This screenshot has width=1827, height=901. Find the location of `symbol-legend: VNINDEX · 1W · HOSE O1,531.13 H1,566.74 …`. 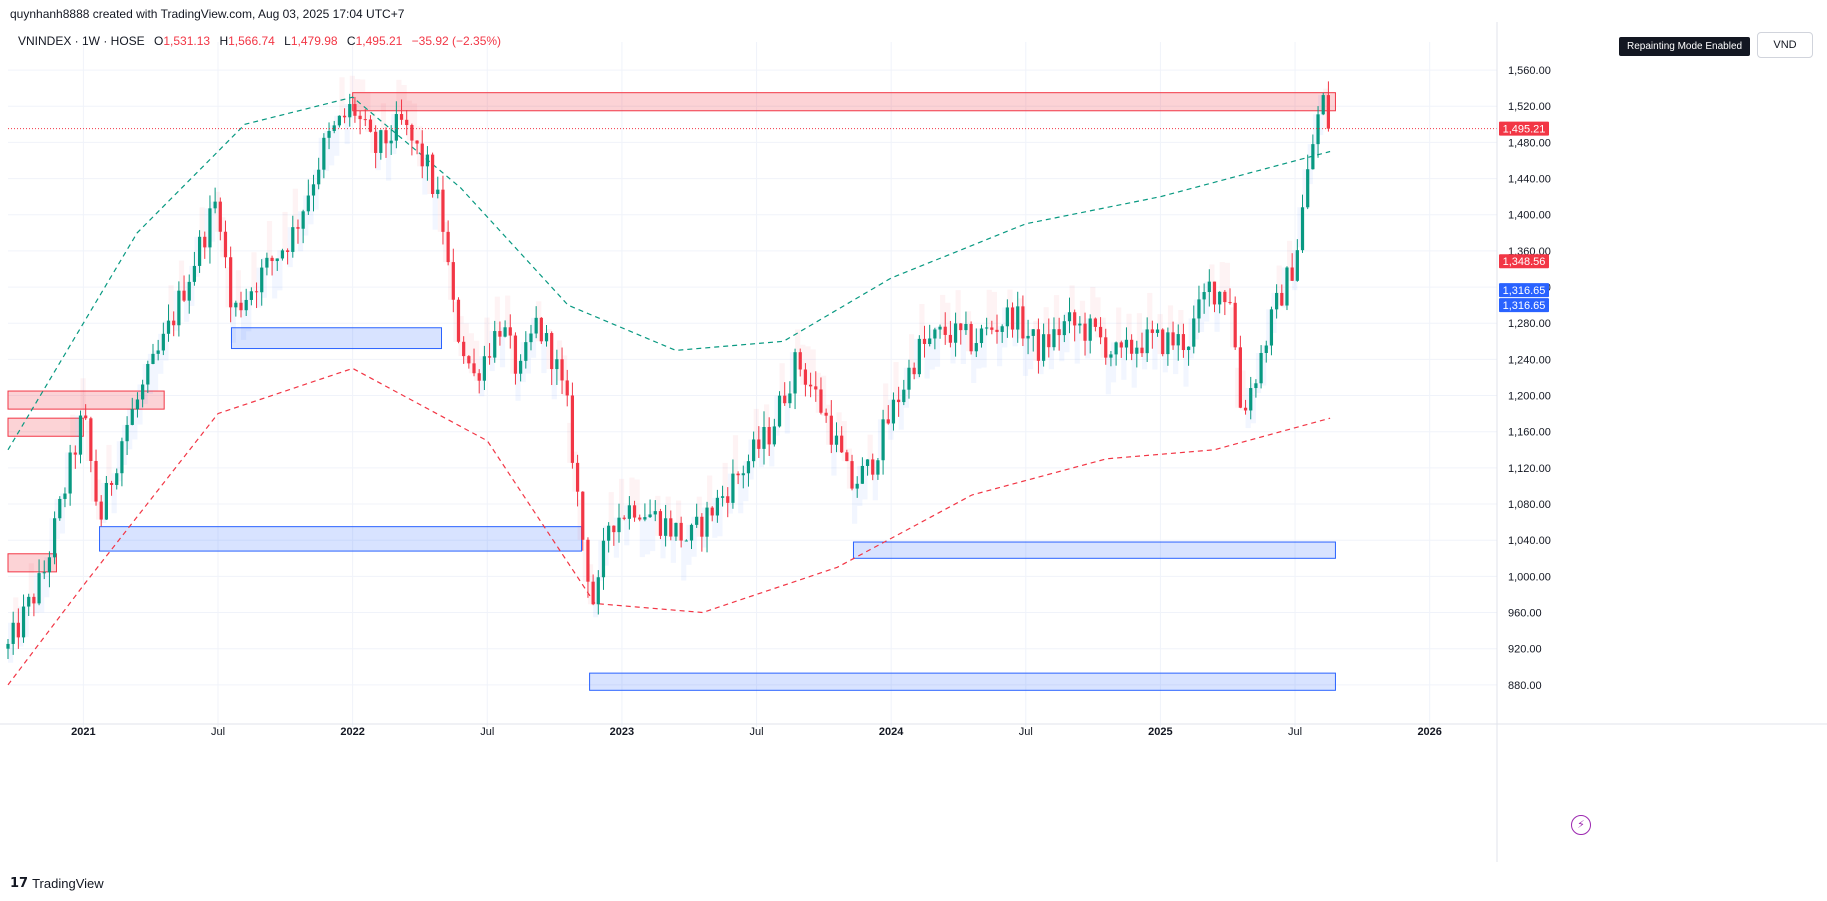

symbol-legend: VNINDEX · 1W · HOSE O1,531.13 H1,566.74 … is located at coordinates (259, 41).